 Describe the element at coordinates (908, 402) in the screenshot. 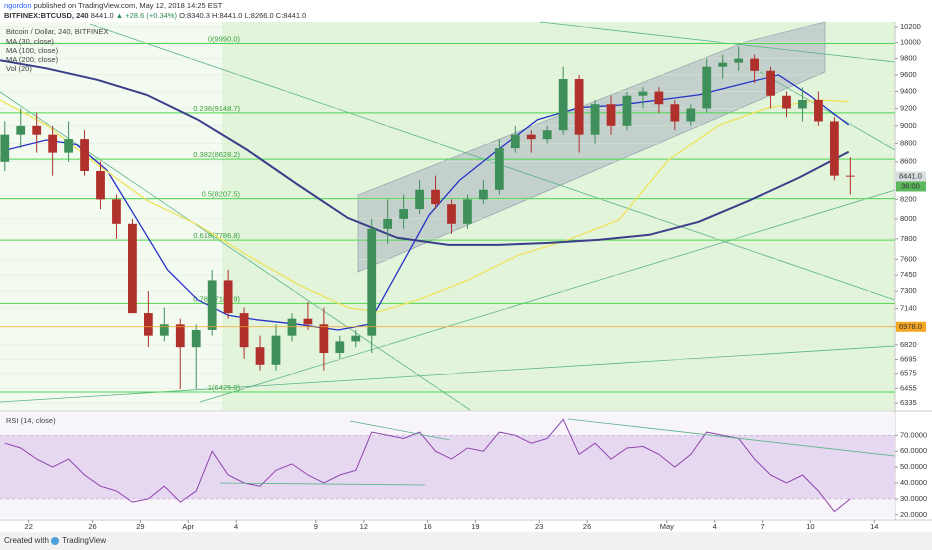

I see `y-tick-label: 6335` at that location.